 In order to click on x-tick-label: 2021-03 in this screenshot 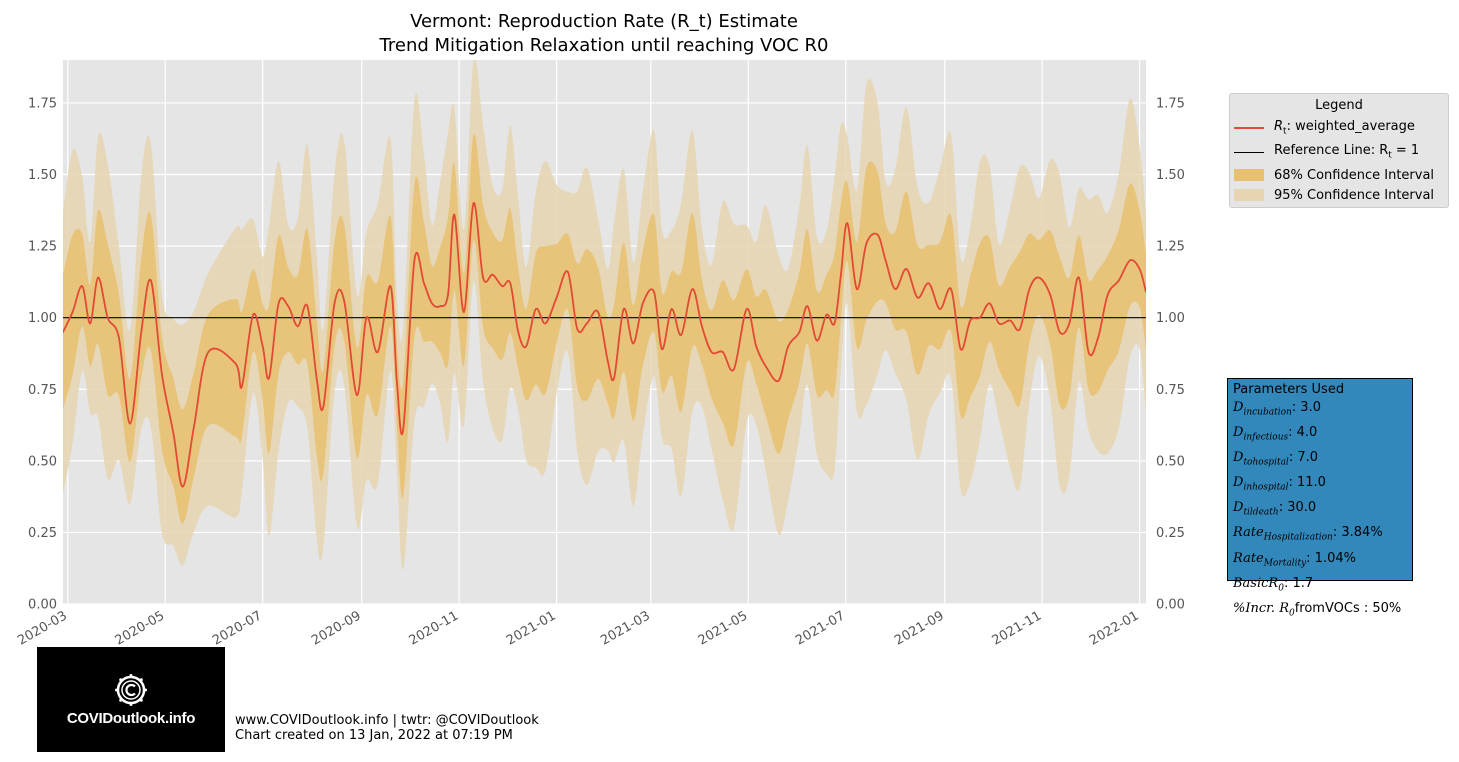, I will do `click(625, 628)`.